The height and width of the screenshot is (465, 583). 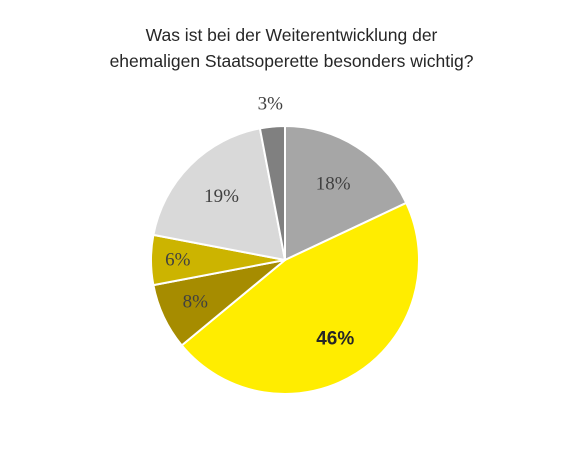 I want to click on pie-slice-label: 3%, so click(x=271, y=103).